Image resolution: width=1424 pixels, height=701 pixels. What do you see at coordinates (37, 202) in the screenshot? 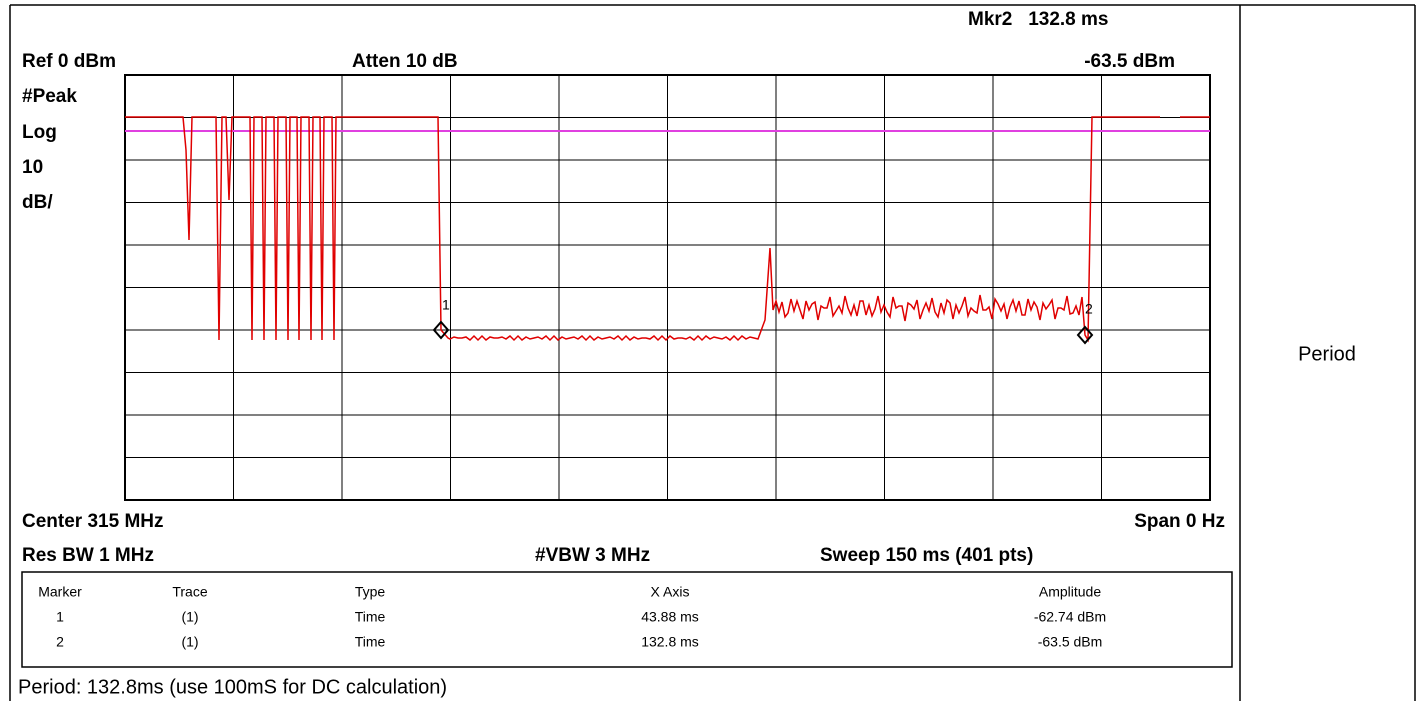
I see `scale-label: dB/` at bounding box center [37, 202].